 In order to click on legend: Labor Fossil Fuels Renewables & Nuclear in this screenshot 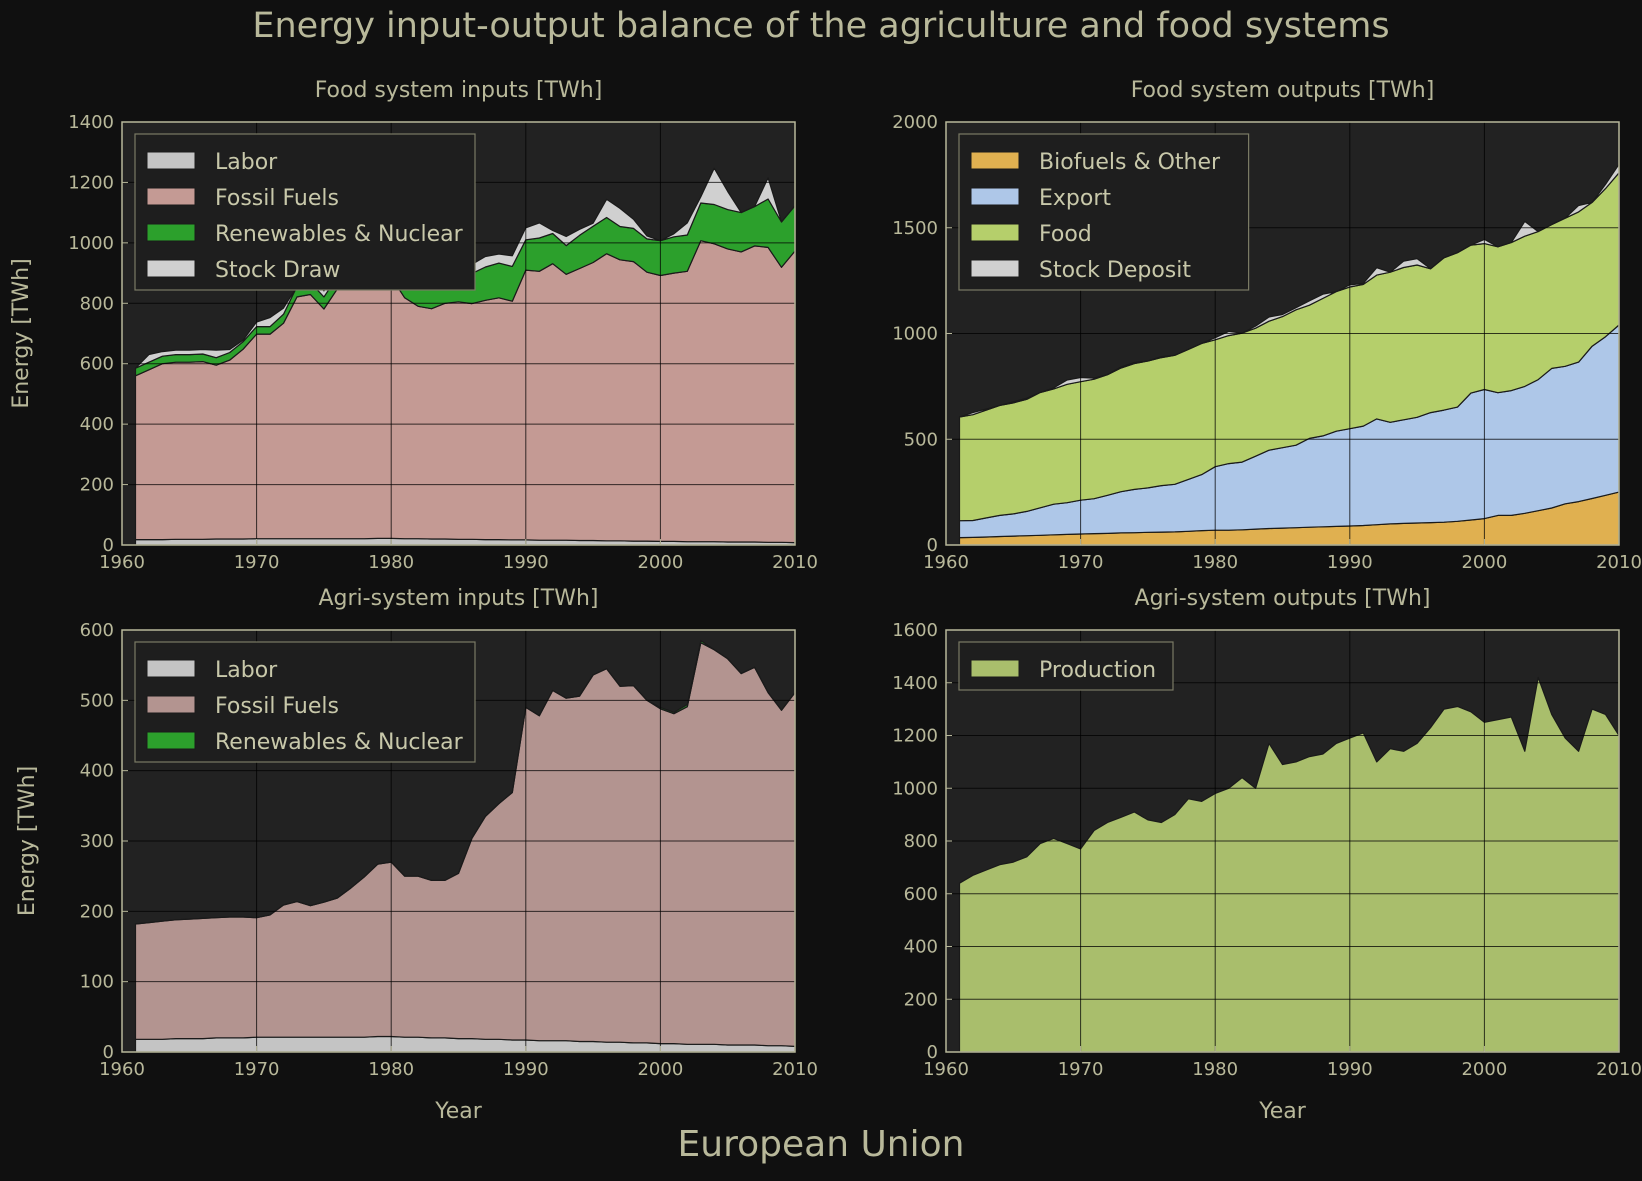, I will do `click(305, 702)`.